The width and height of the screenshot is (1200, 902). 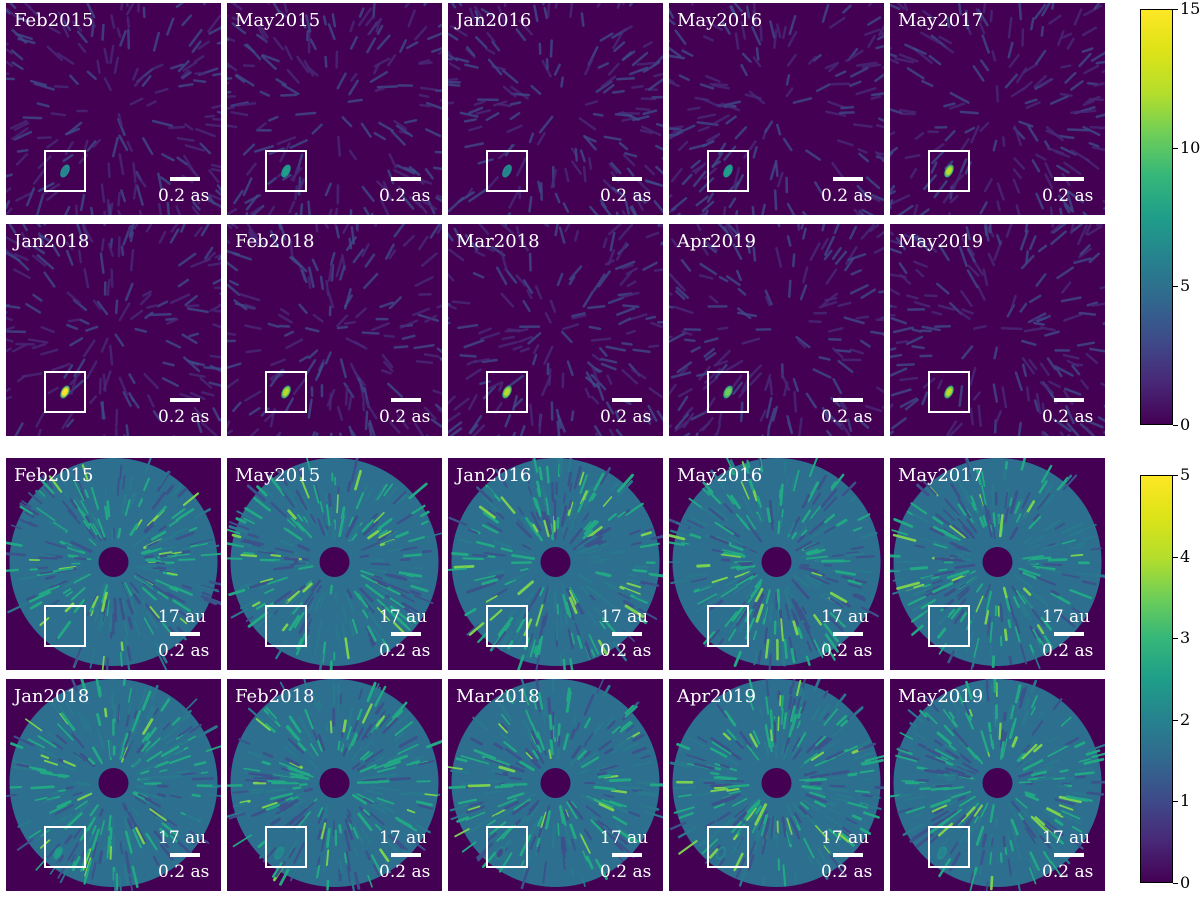 I want to click on speckle-texture, so click(x=334, y=564).